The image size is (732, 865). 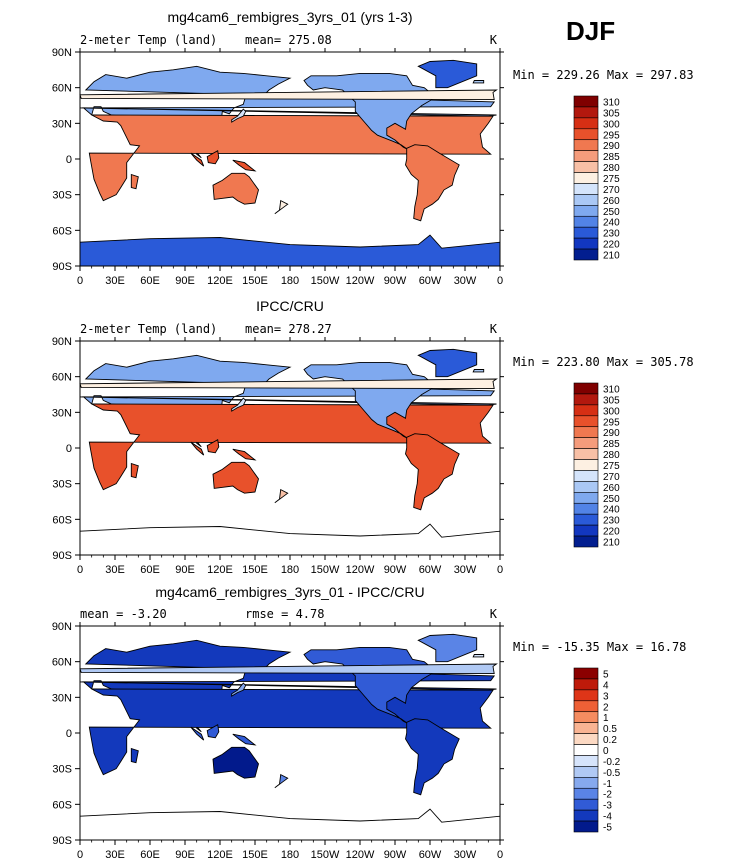 What do you see at coordinates (611, 135) in the screenshot?
I see `colorbar-label: 295` at bounding box center [611, 135].